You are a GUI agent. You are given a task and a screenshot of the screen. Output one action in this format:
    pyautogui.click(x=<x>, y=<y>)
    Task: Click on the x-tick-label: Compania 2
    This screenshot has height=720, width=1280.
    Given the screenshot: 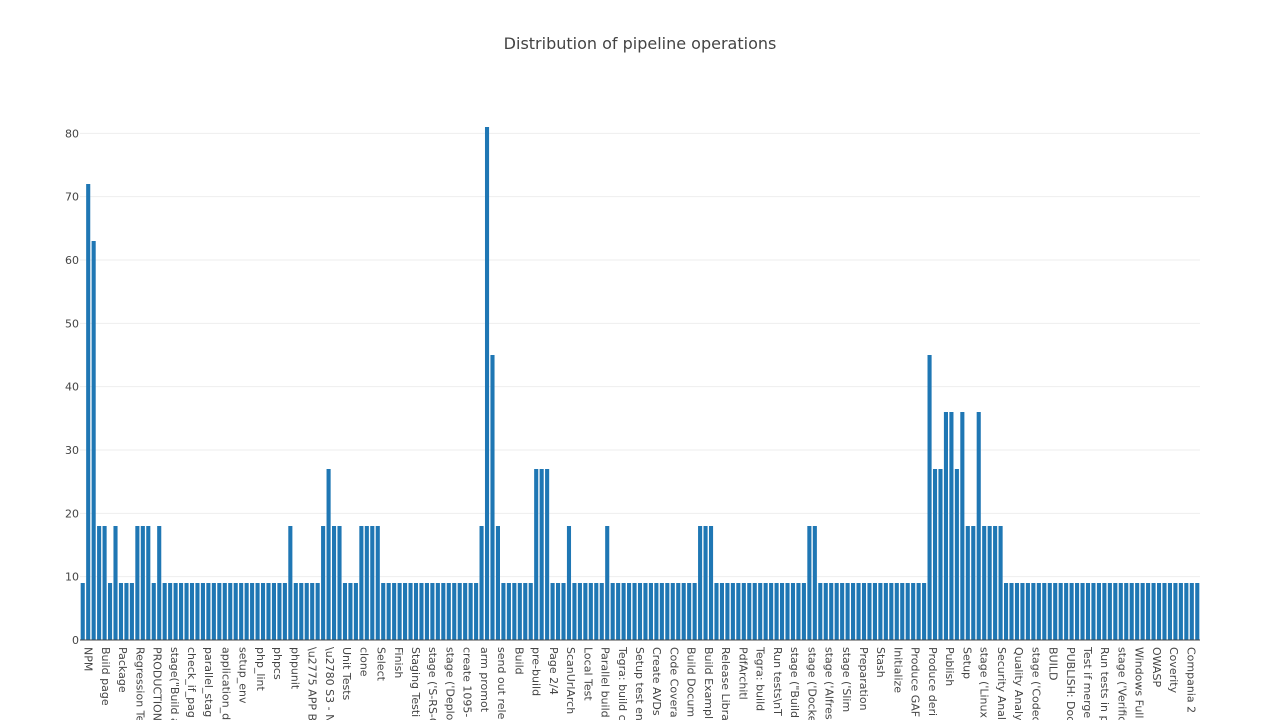 What is the action you would take?
    pyautogui.click(x=1190, y=680)
    